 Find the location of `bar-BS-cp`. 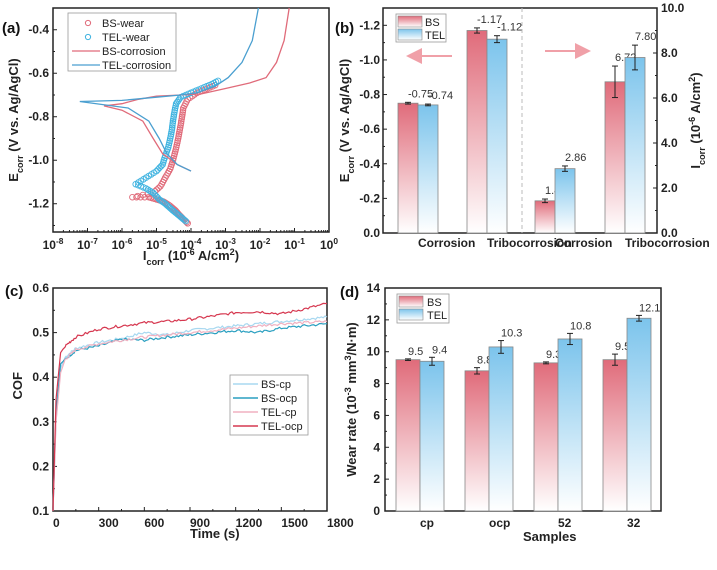

bar-BS-cp is located at coordinates (408, 435).